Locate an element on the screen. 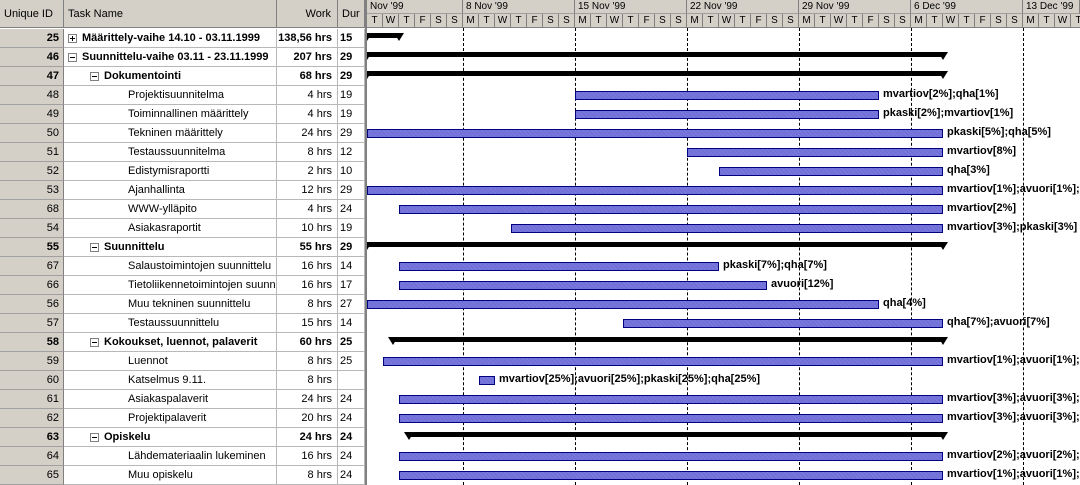  task-row: 55 Suunnittelu 55 hrs 29 is located at coordinates (182, 247).